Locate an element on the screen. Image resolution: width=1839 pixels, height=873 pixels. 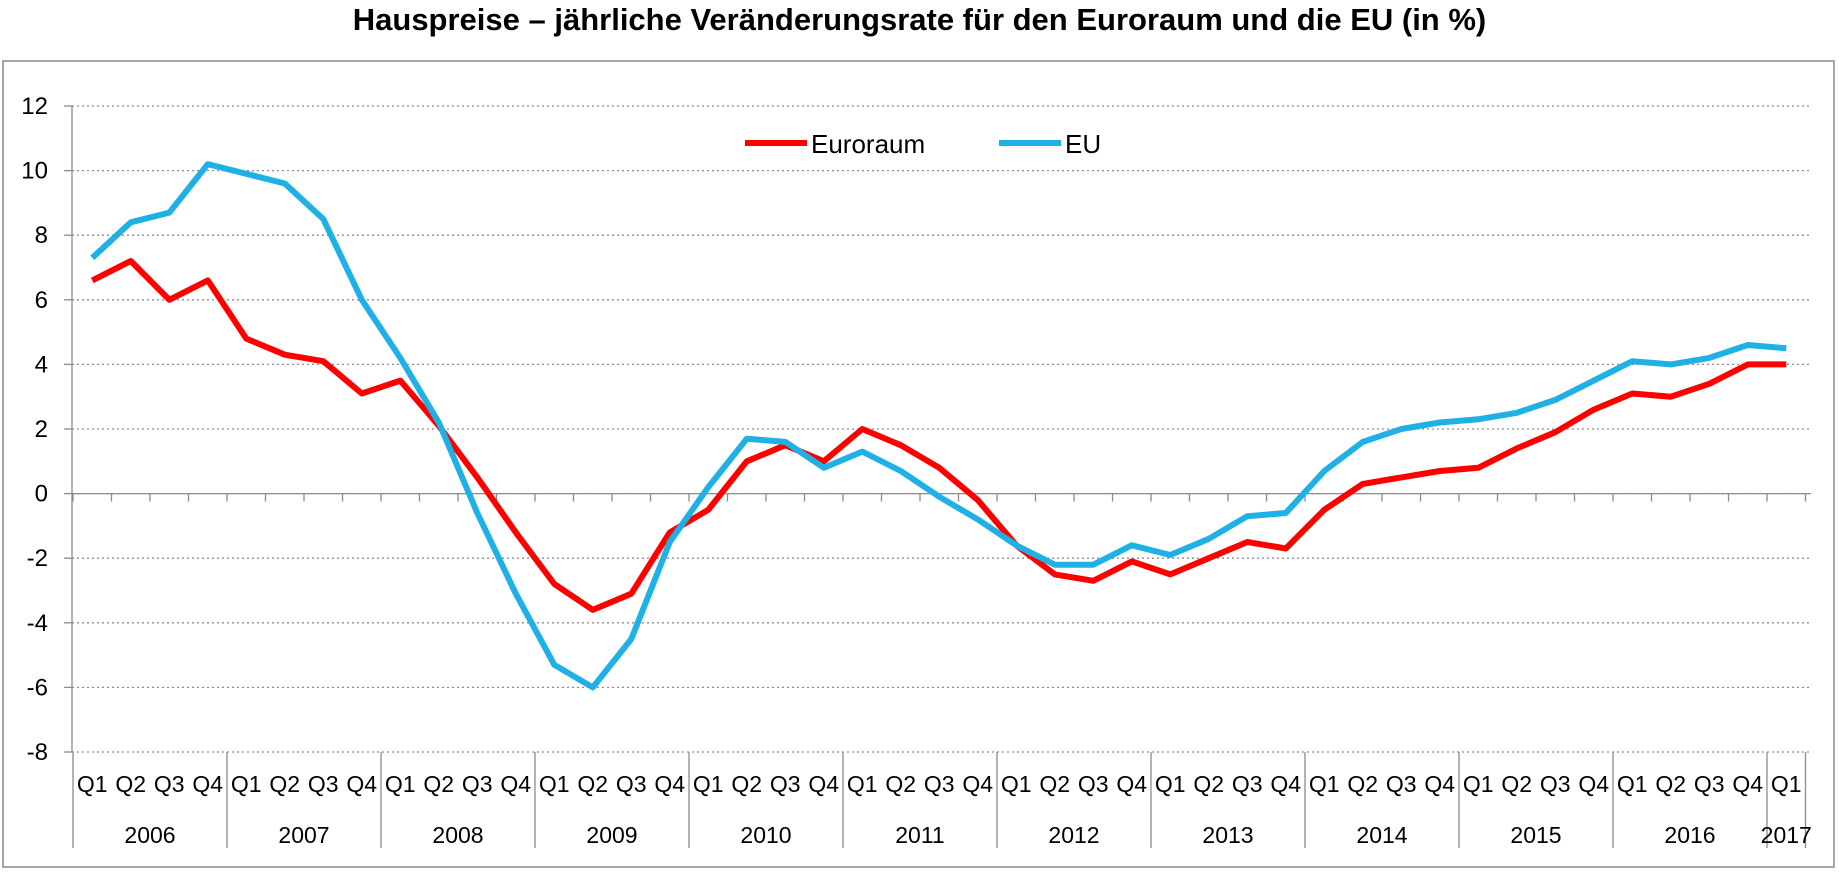
year-label: 2014 is located at coordinates (1381, 835).